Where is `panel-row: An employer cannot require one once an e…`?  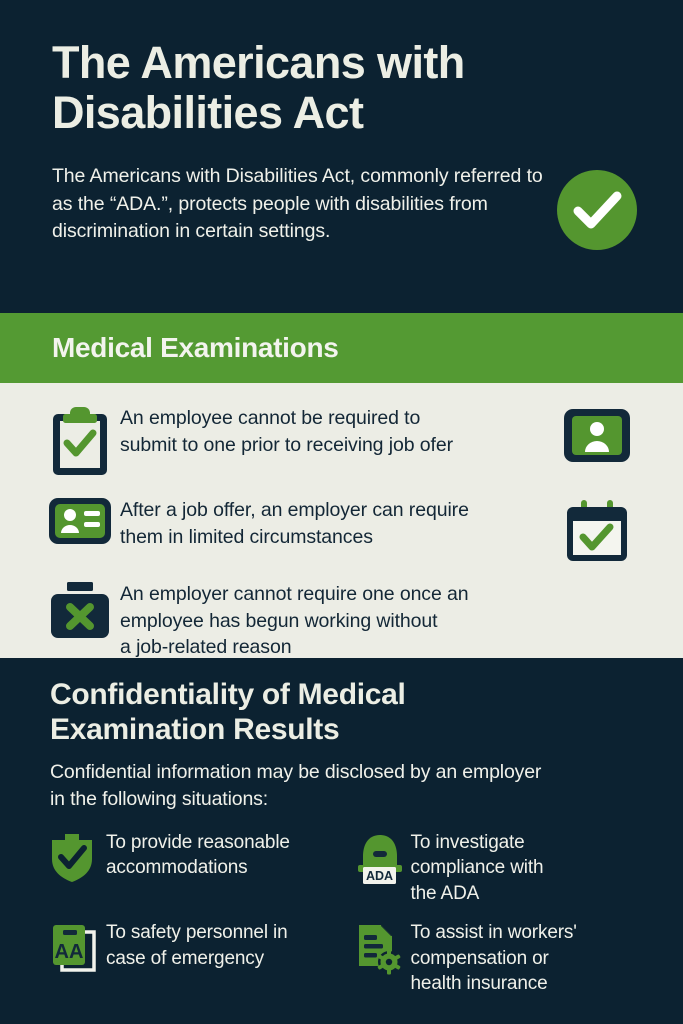 panel-row: An employer cannot require one once an e… is located at coordinates (341, 619).